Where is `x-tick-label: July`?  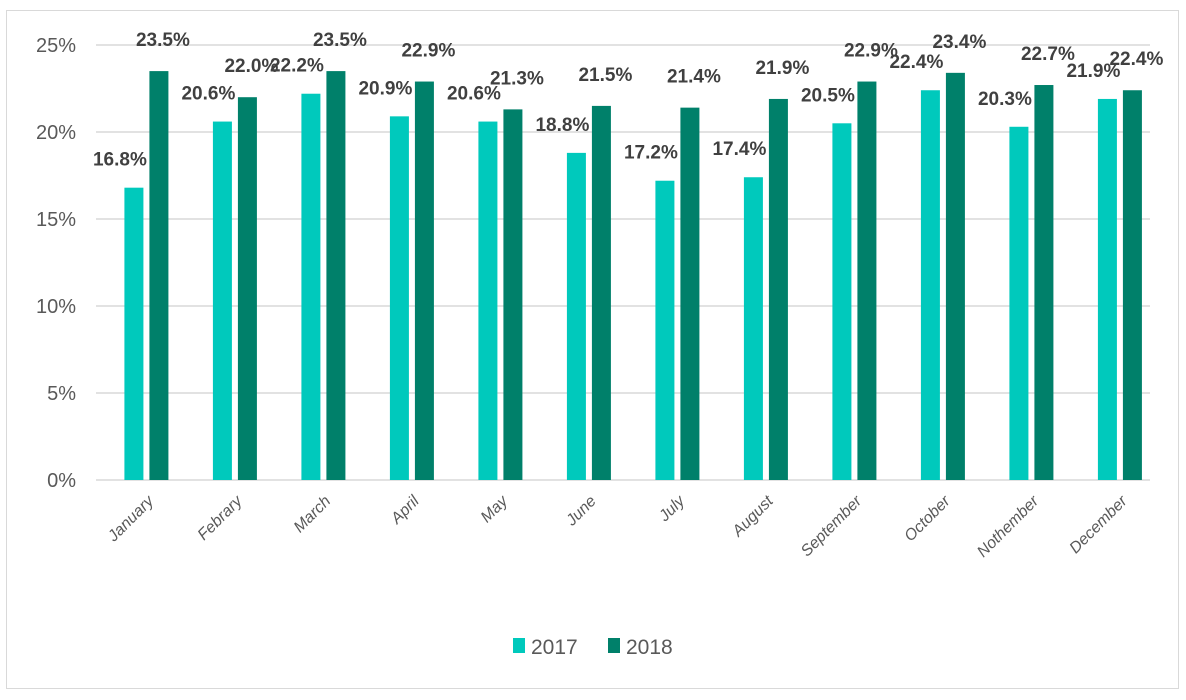 x-tick-label: July is located at coordinates (672, 509).